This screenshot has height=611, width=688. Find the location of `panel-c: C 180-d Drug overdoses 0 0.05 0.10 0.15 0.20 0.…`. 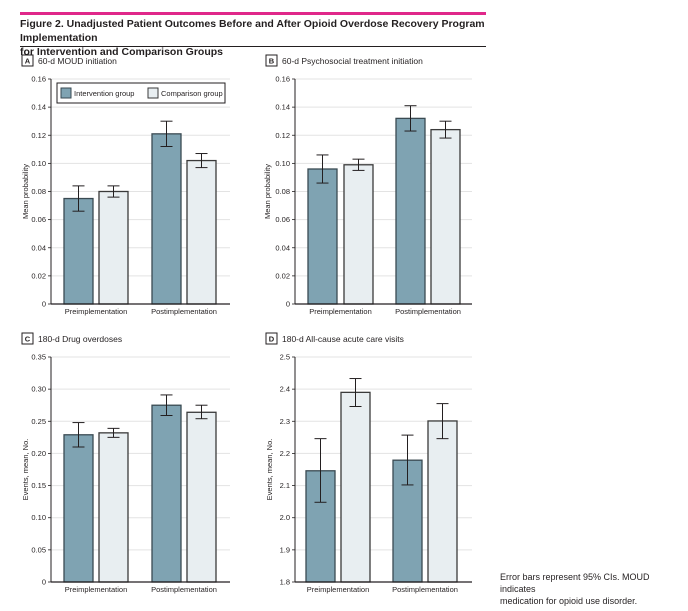

panel-c: C 180-d Drug overdoses 0 0.05 0.10 0.15 0.20 0.… is located at coordinates (125, 463).